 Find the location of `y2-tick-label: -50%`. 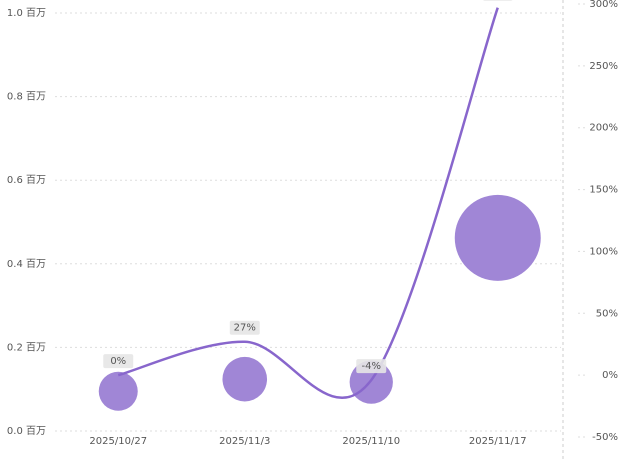

y2-tick-label: -50% is located at coordinates (605, 437).